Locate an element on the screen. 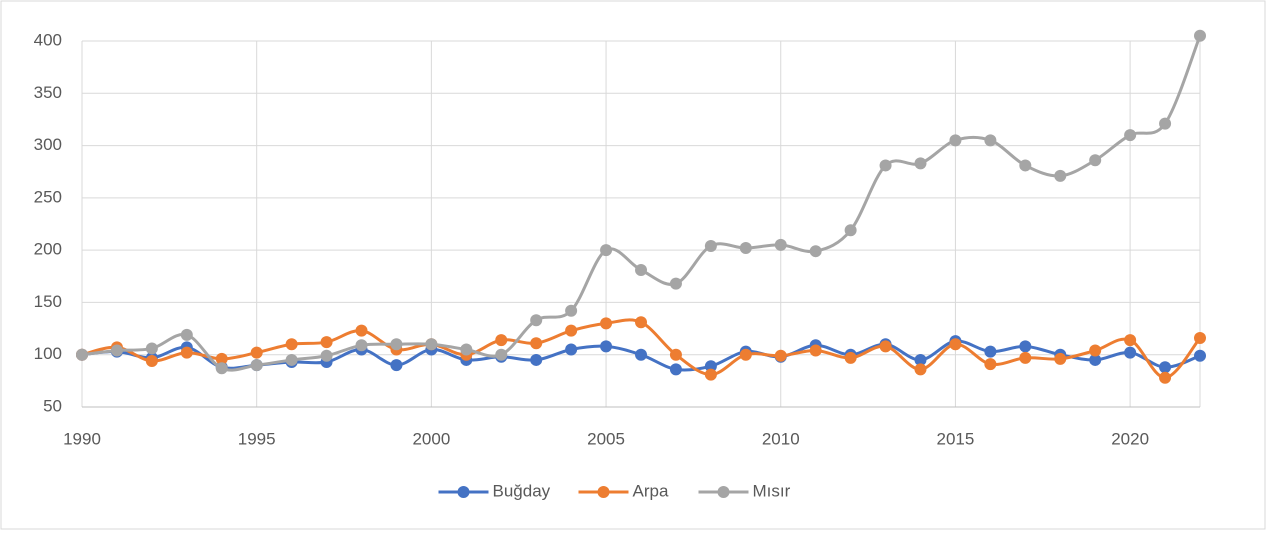  legend-label: Arpa is located at coordinates (651, 490).